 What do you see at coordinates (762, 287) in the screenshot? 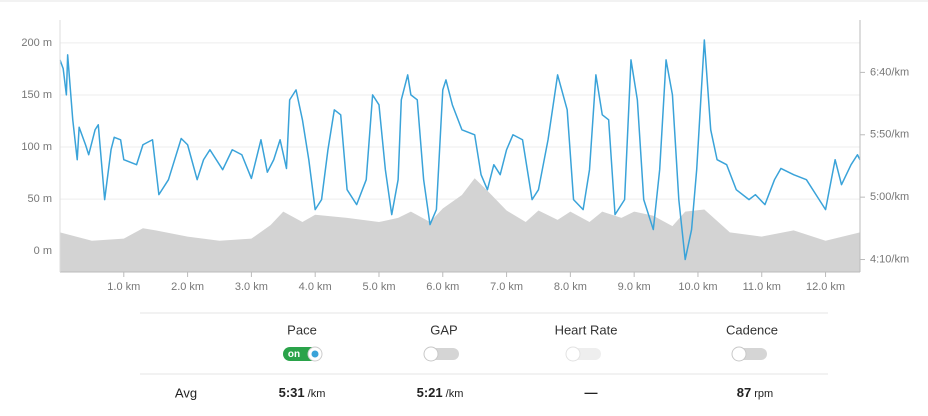
I see `x-tick-label: 11.0 km` at bounding box center [762, 287].